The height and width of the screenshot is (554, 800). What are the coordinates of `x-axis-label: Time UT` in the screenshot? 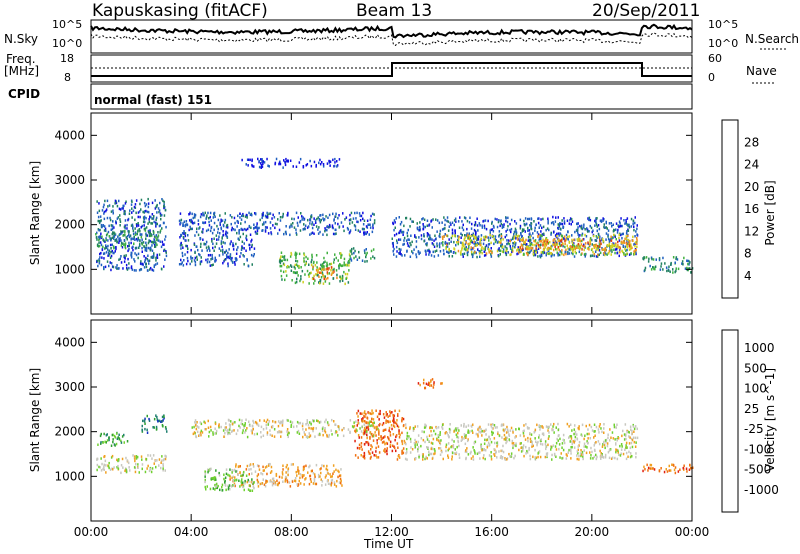 It's located at (389, 544).